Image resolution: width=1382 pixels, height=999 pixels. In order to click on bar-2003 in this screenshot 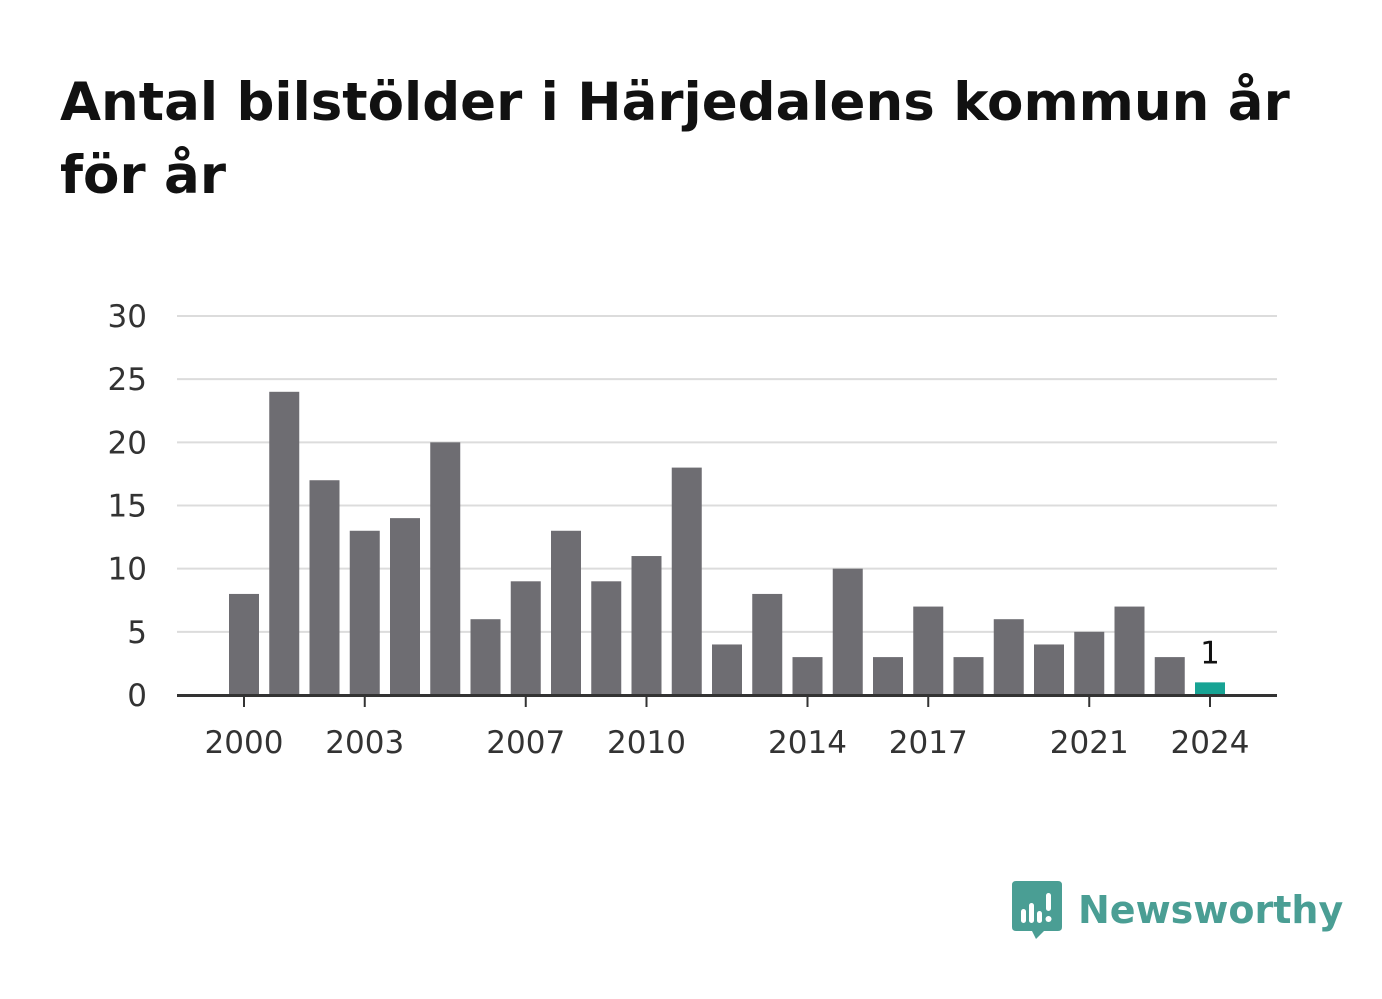, I will do `click(364, 612)`.